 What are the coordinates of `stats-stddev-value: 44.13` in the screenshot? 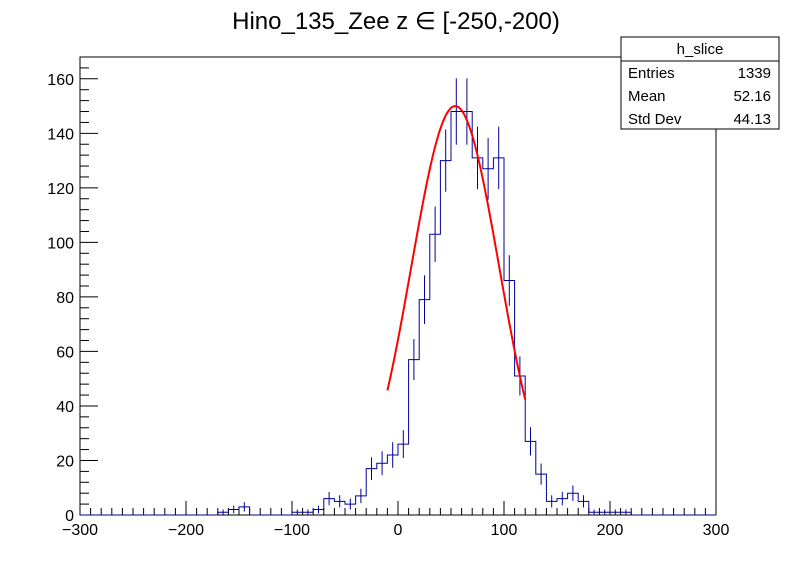 It's located at (752, 119).